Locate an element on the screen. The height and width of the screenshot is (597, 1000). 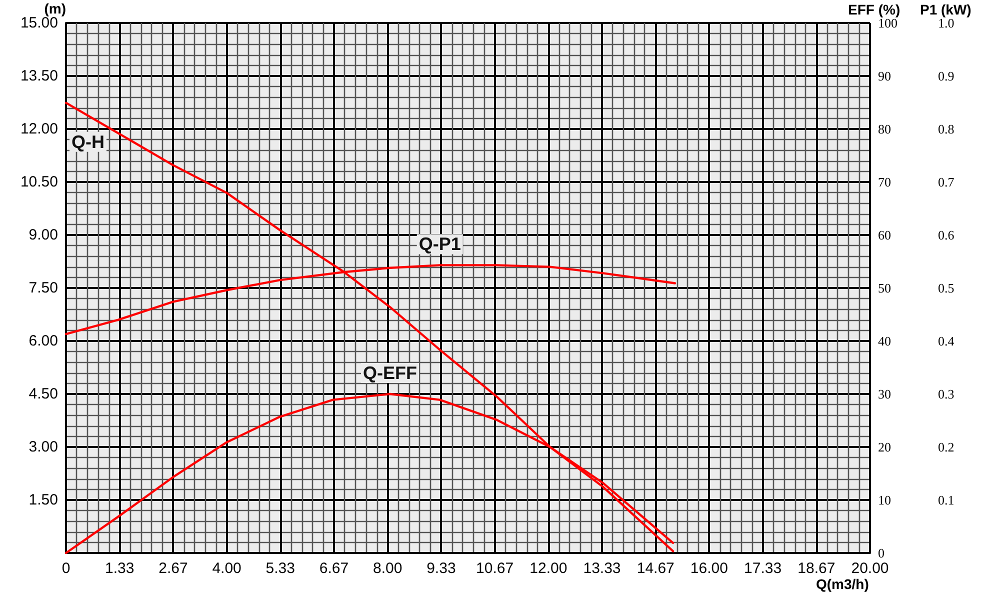
x-tick-label: 2.67 is located at coordinates (173, 568).